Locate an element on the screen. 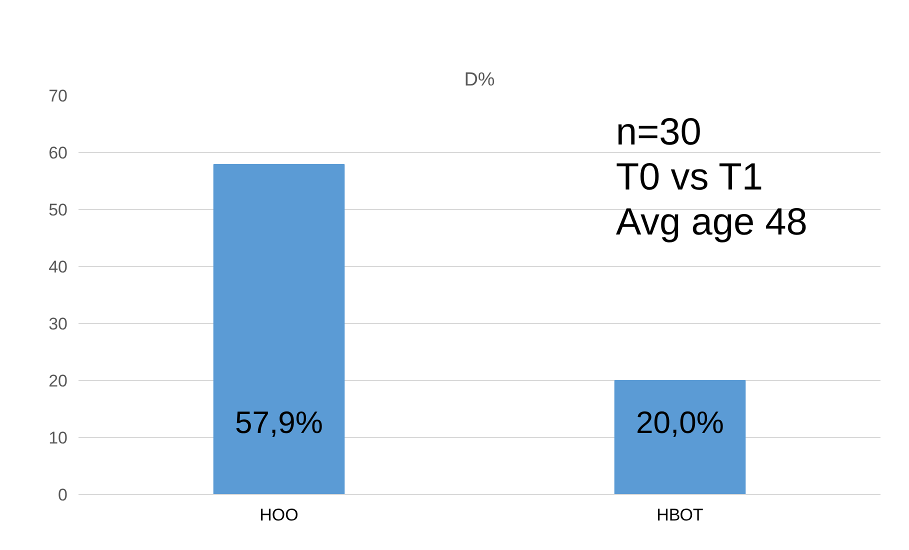 This screenshot has height=550, width=909. x-tick-label: НОО is located at coordinates (279, 515).